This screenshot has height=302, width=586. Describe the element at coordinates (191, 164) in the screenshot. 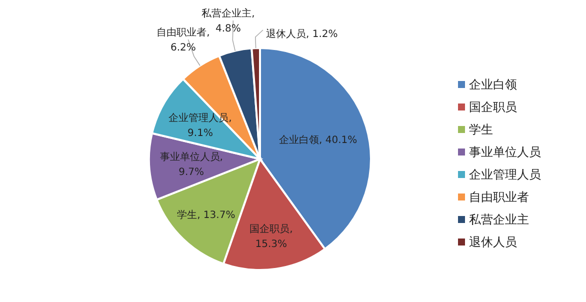

I see `data-label: 事业单位人员, 9.7%` at that location.